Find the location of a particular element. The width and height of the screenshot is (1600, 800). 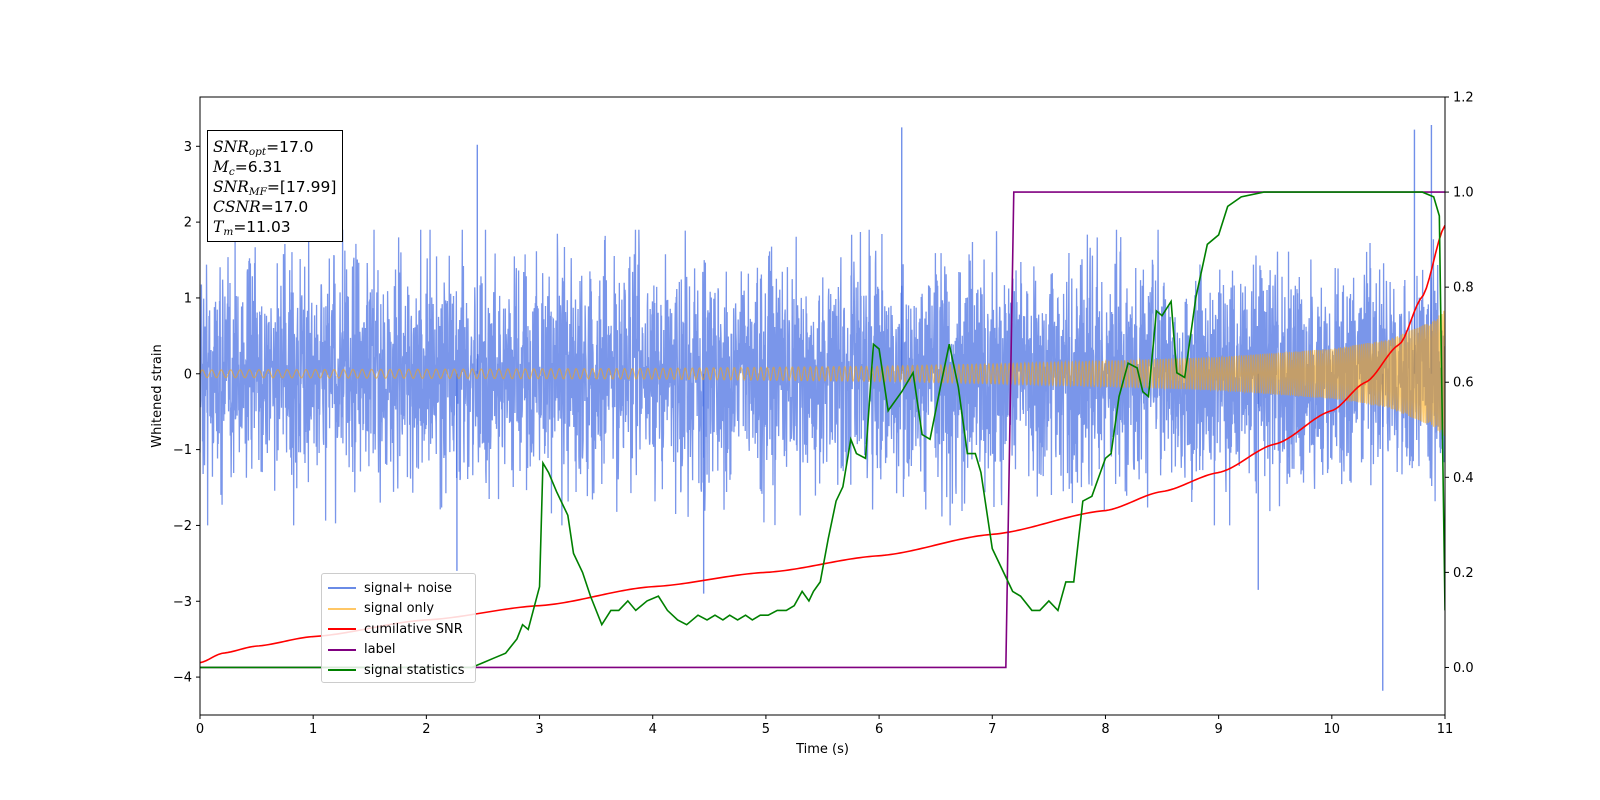

x-axis-label: Time (s) is located at coordinates (822, 749).